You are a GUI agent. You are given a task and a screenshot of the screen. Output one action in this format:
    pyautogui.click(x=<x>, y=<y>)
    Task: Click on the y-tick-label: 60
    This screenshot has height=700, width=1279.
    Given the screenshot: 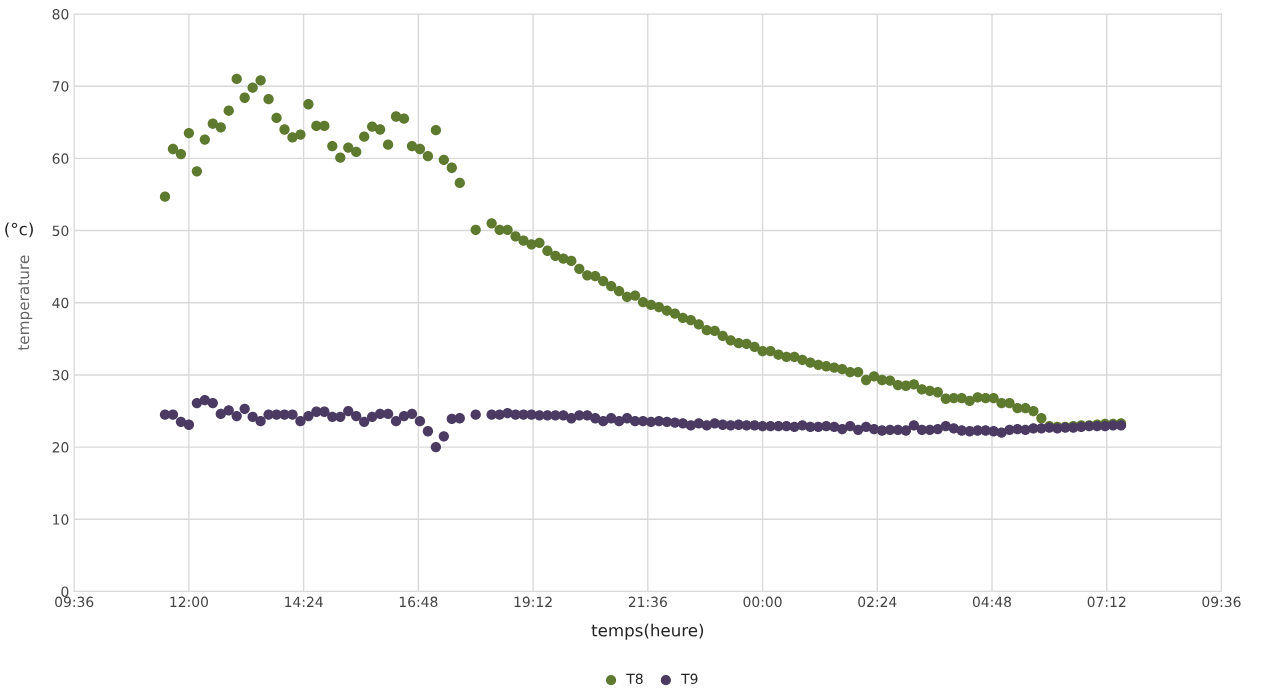 What is the action you would take?
    pyautogui.click(x=60, y=158)
    